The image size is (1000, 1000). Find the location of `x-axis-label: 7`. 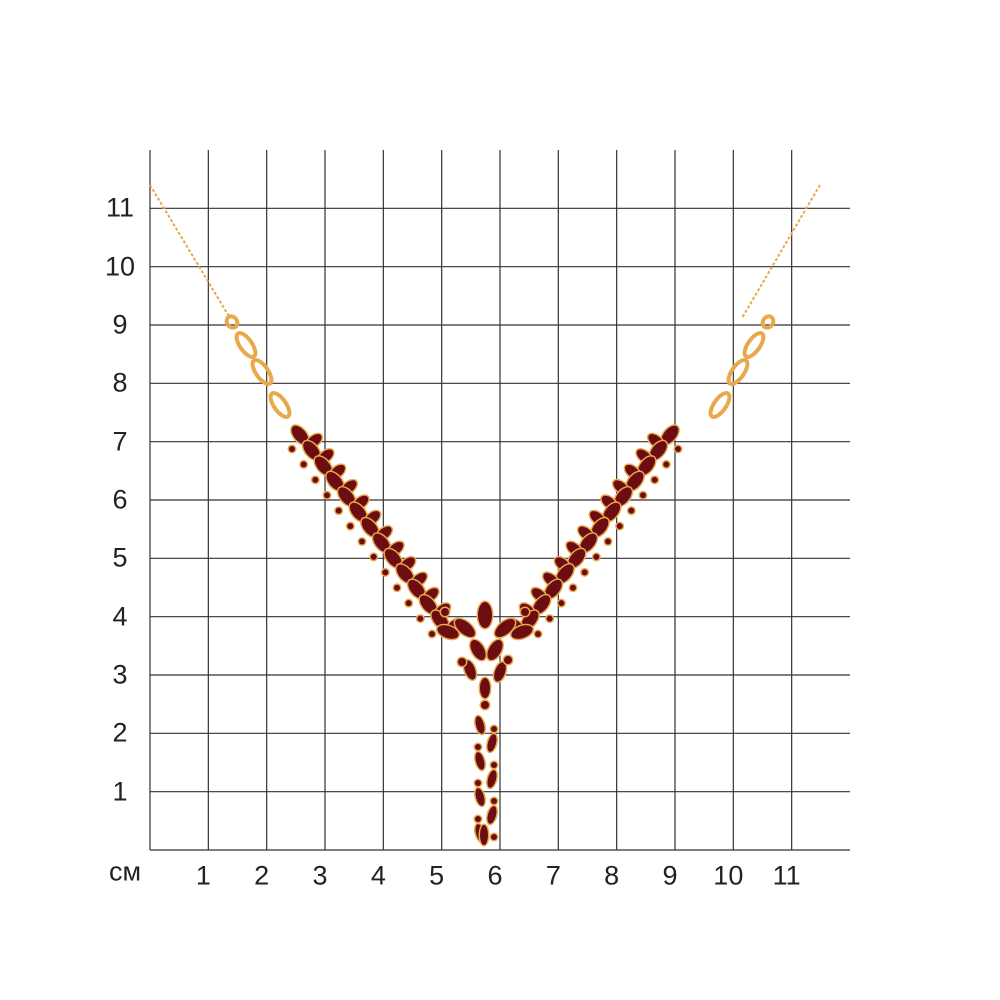

x-axis-label: 7 is located at coordinates (553, 875).